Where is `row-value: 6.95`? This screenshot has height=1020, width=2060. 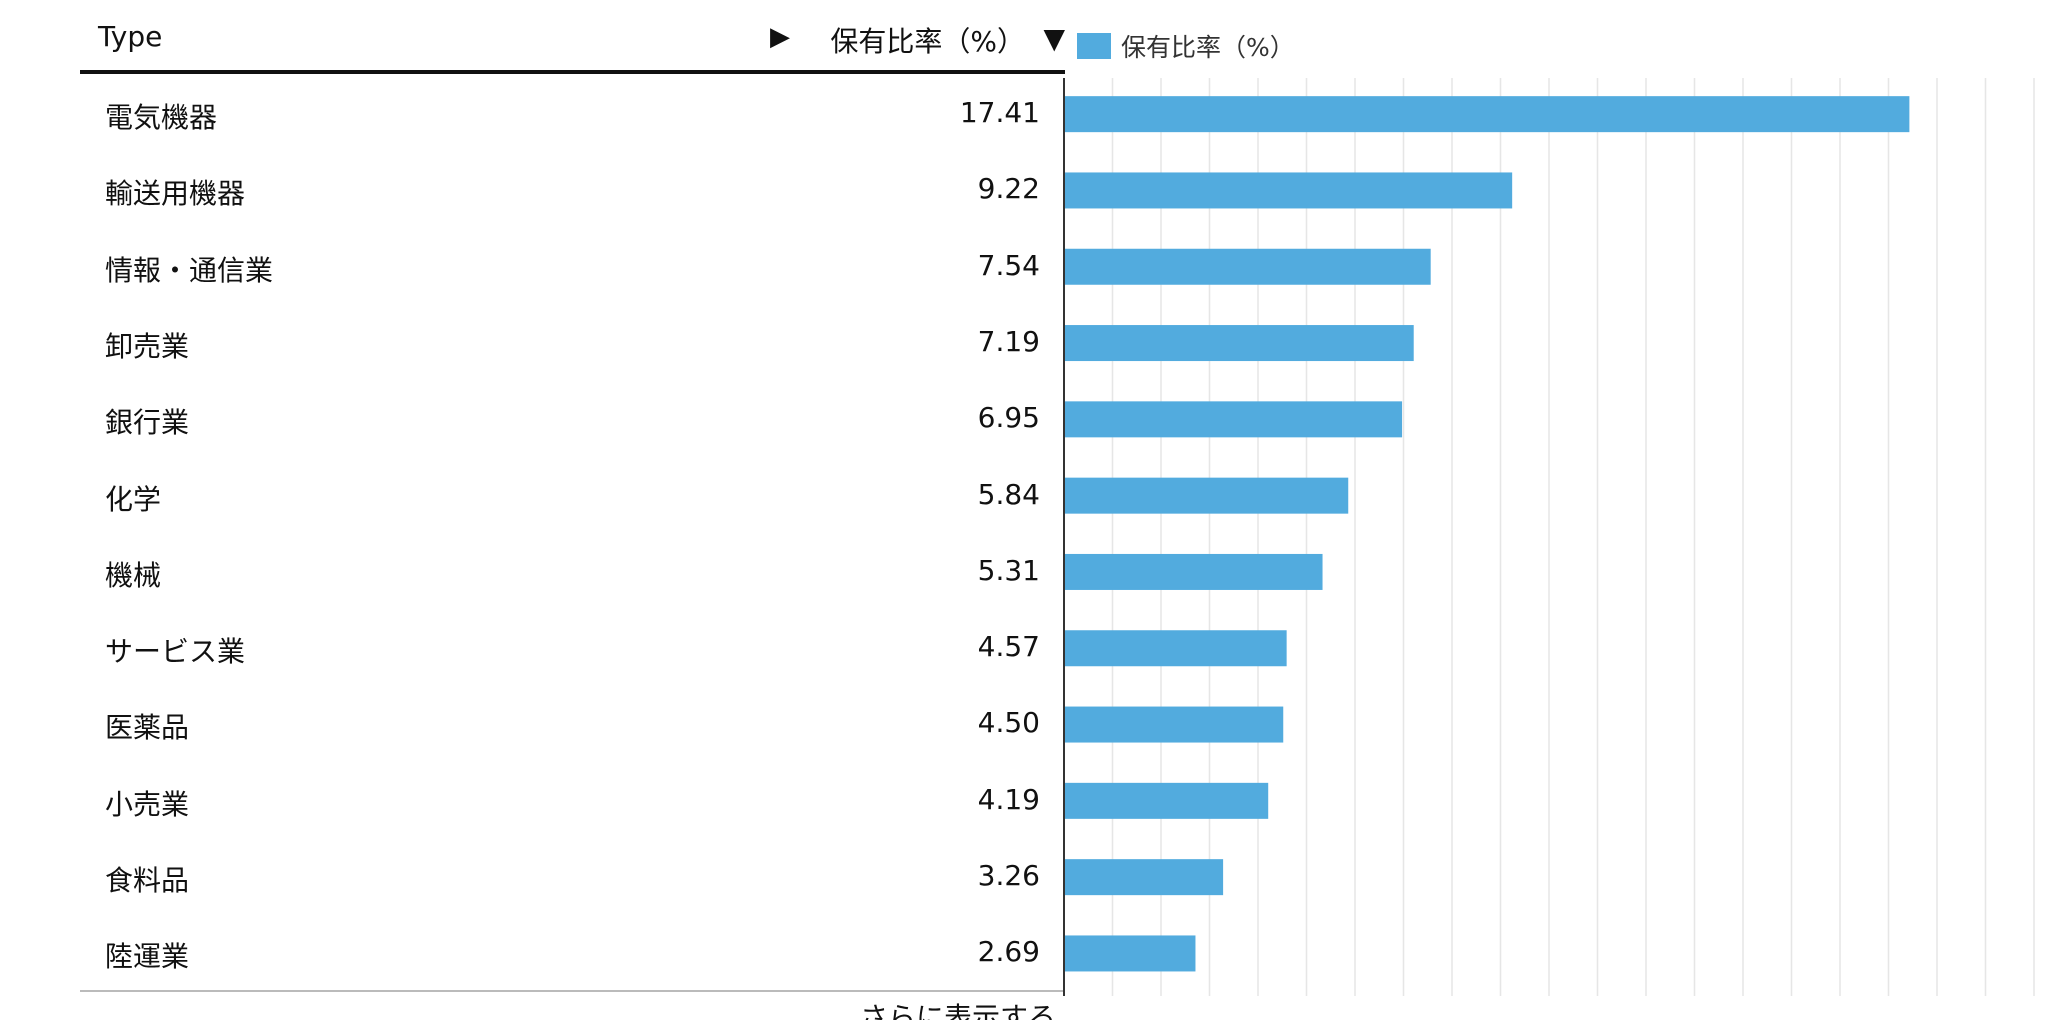
row-value: 6.95 is located at coordinates (1008, 418).